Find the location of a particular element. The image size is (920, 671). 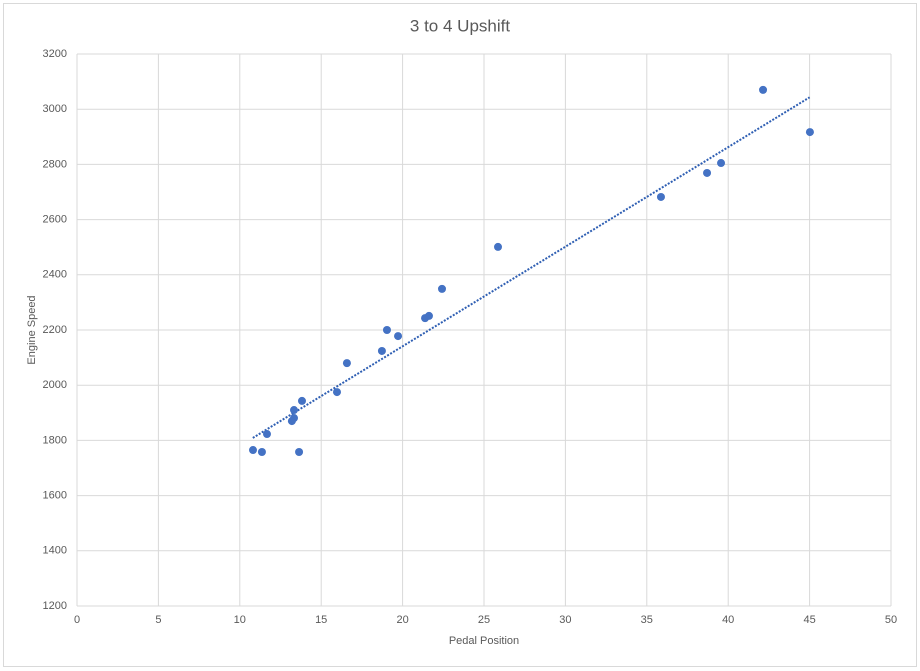

y-tick-label: 3000 is located at coordinates (55, 109).